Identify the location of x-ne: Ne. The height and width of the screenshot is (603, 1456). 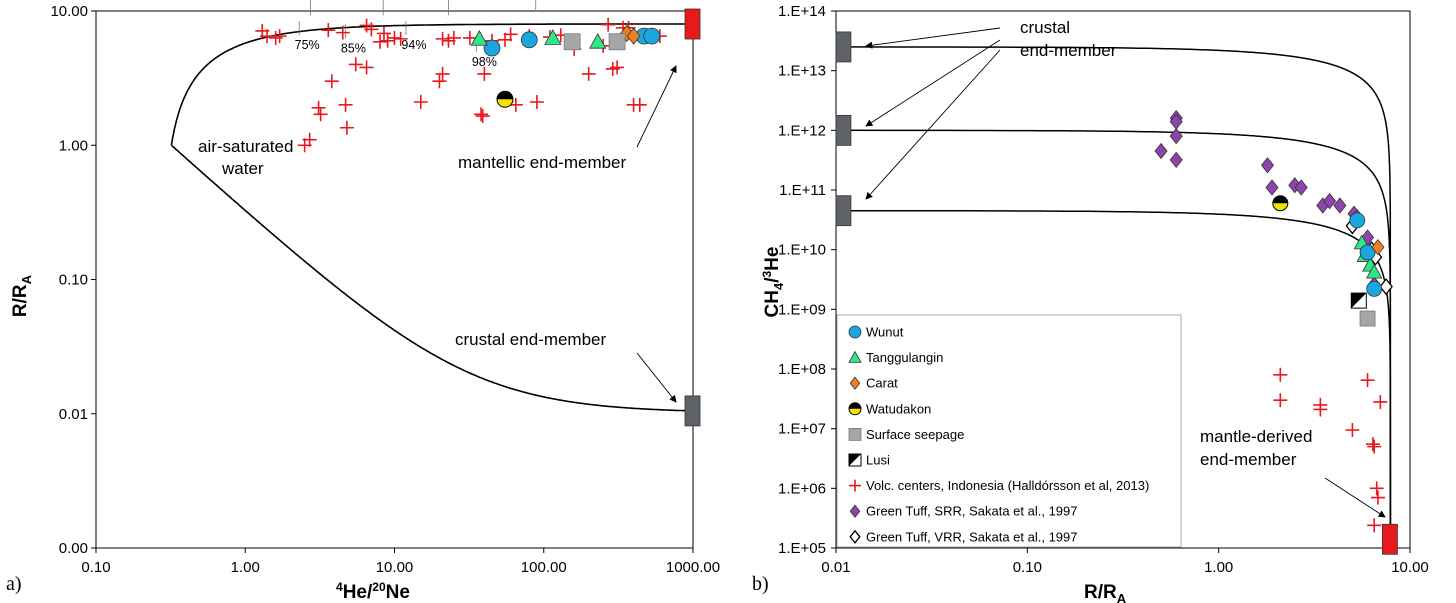
(398, 592).